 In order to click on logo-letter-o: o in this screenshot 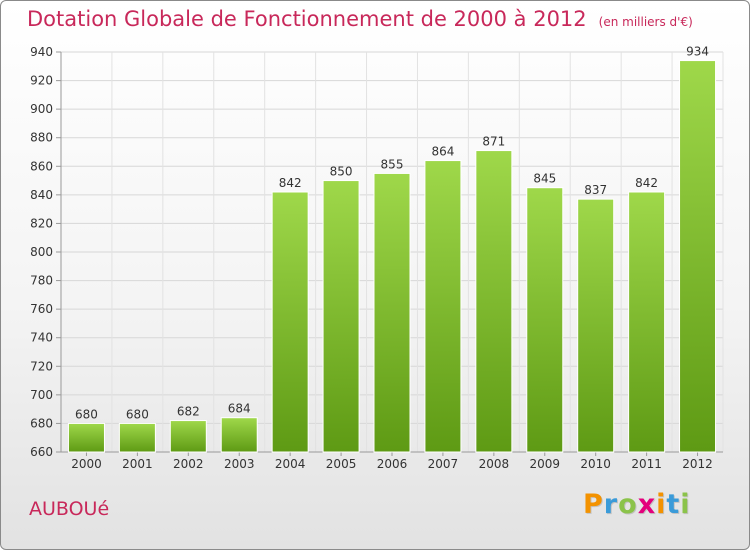, I will do `click(628, 504)`.